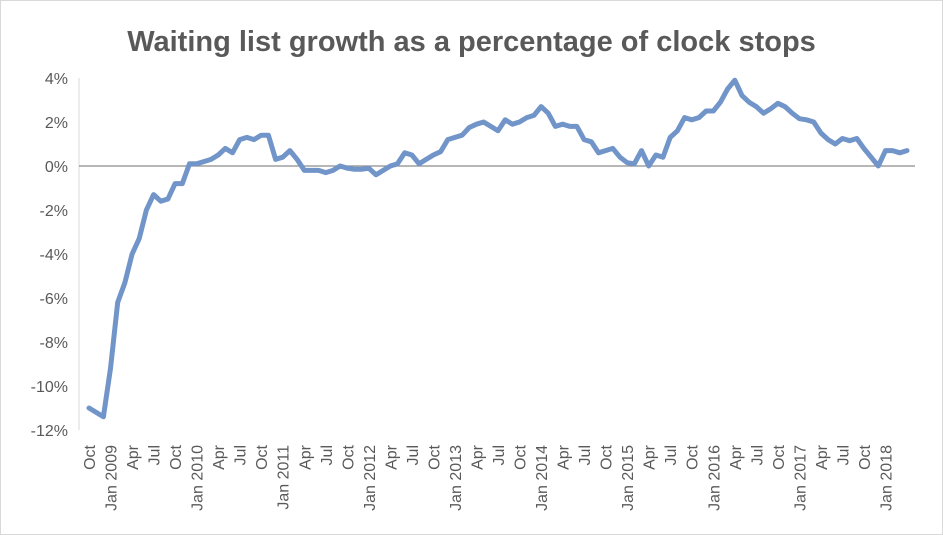 Image resolution: width=943 pixels, height=535 pixels. What do you see at coordinates (198, 478) in the screenshot?
I see `x-tick-label: Jan 2010` at bounding box center [198, 478].